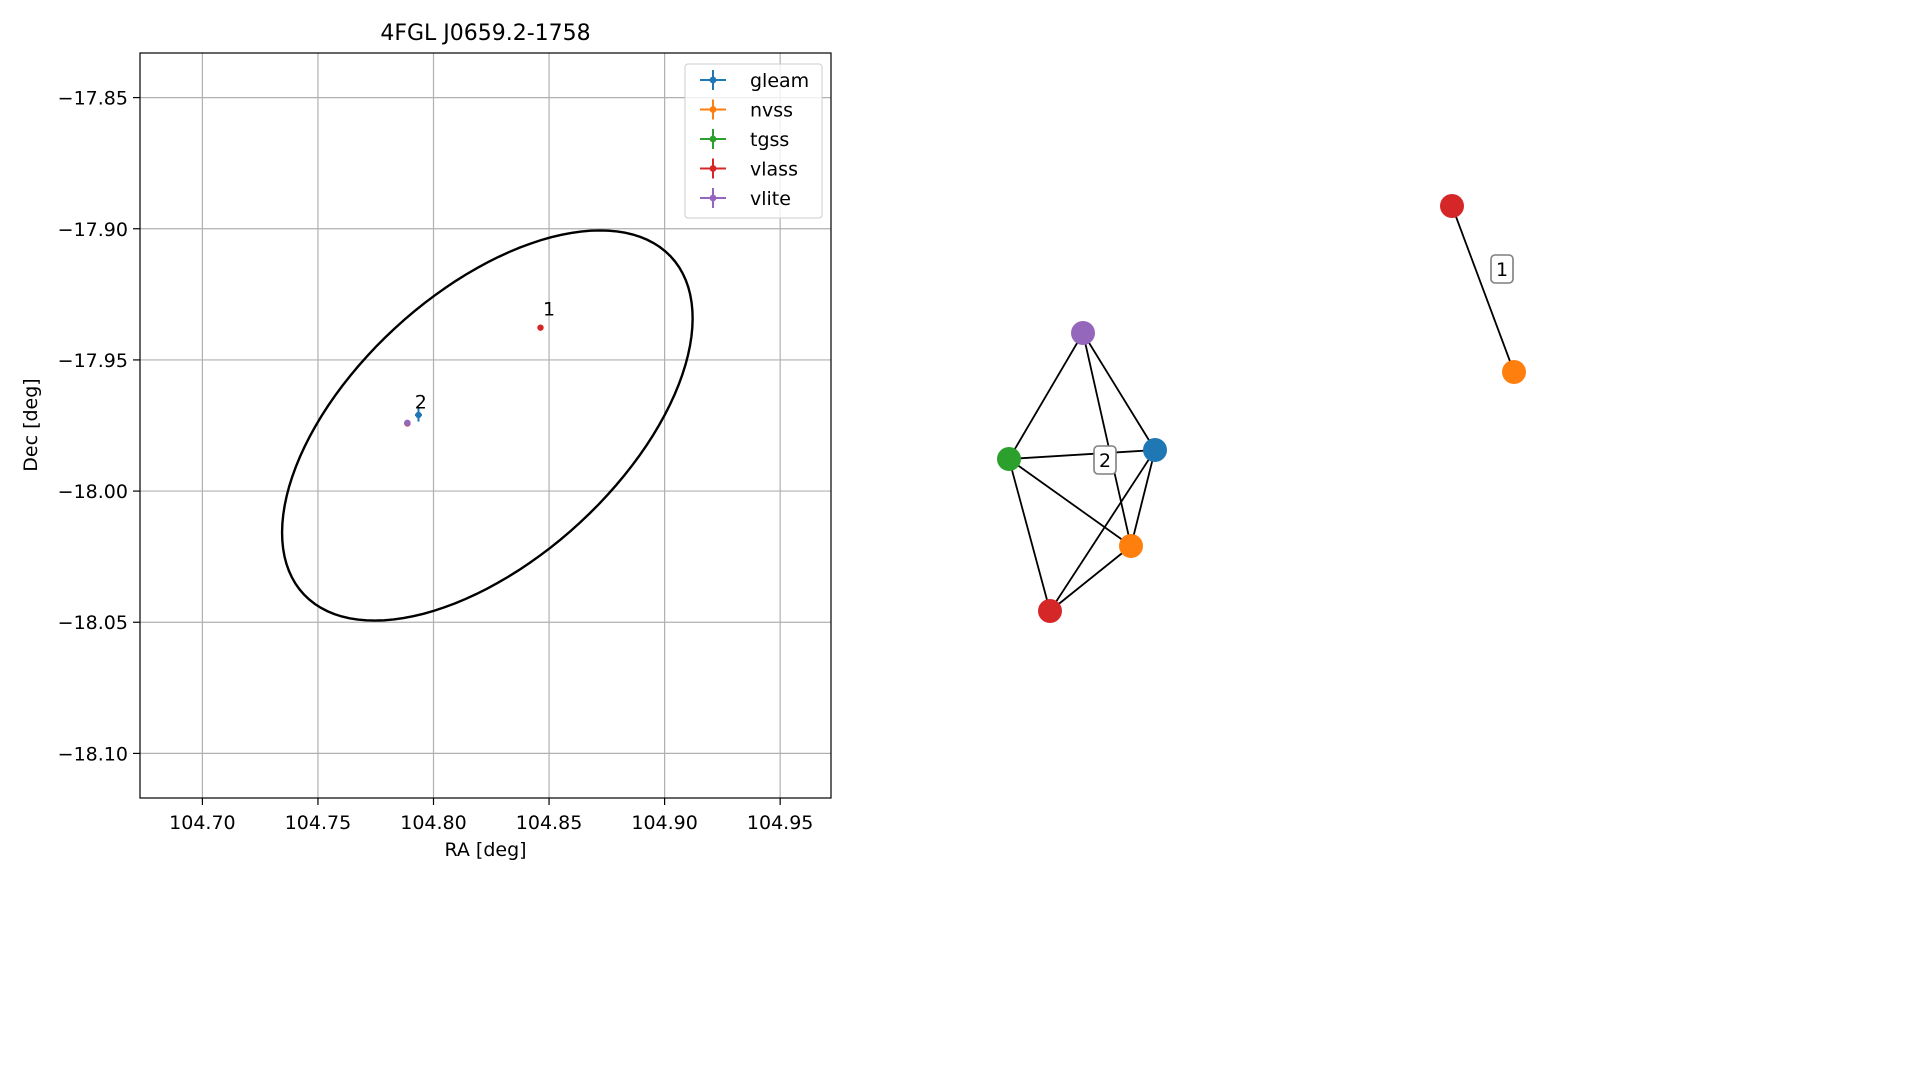  Describe the element at coordinates (746, 110) in the screenshot. I see `legend-item-nvss: nvss` at that location.